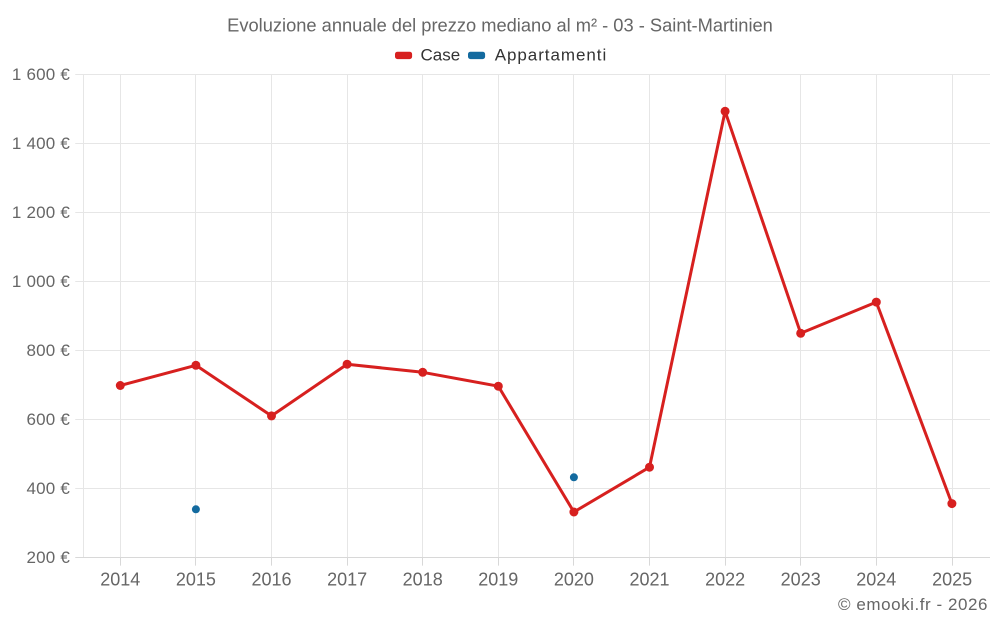 Image resolution: width=1000 pixels, height=625 pixels. What do you see at coordinates (498, 580) in the screenshot?
I see `svg-text: 2019` at bounding box center [498, 580].